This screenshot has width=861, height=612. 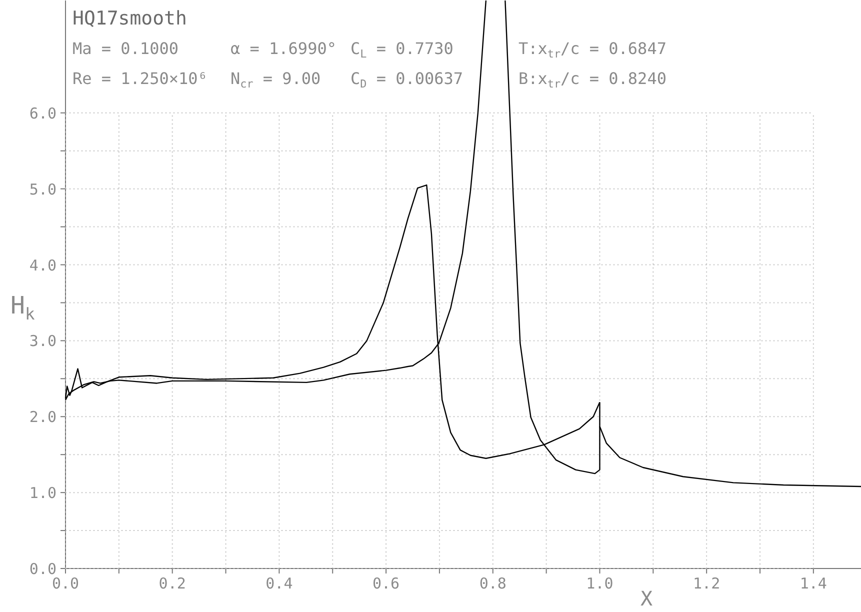 I want to click on y-tick-label: 1.0, so click(x=42, y=493).